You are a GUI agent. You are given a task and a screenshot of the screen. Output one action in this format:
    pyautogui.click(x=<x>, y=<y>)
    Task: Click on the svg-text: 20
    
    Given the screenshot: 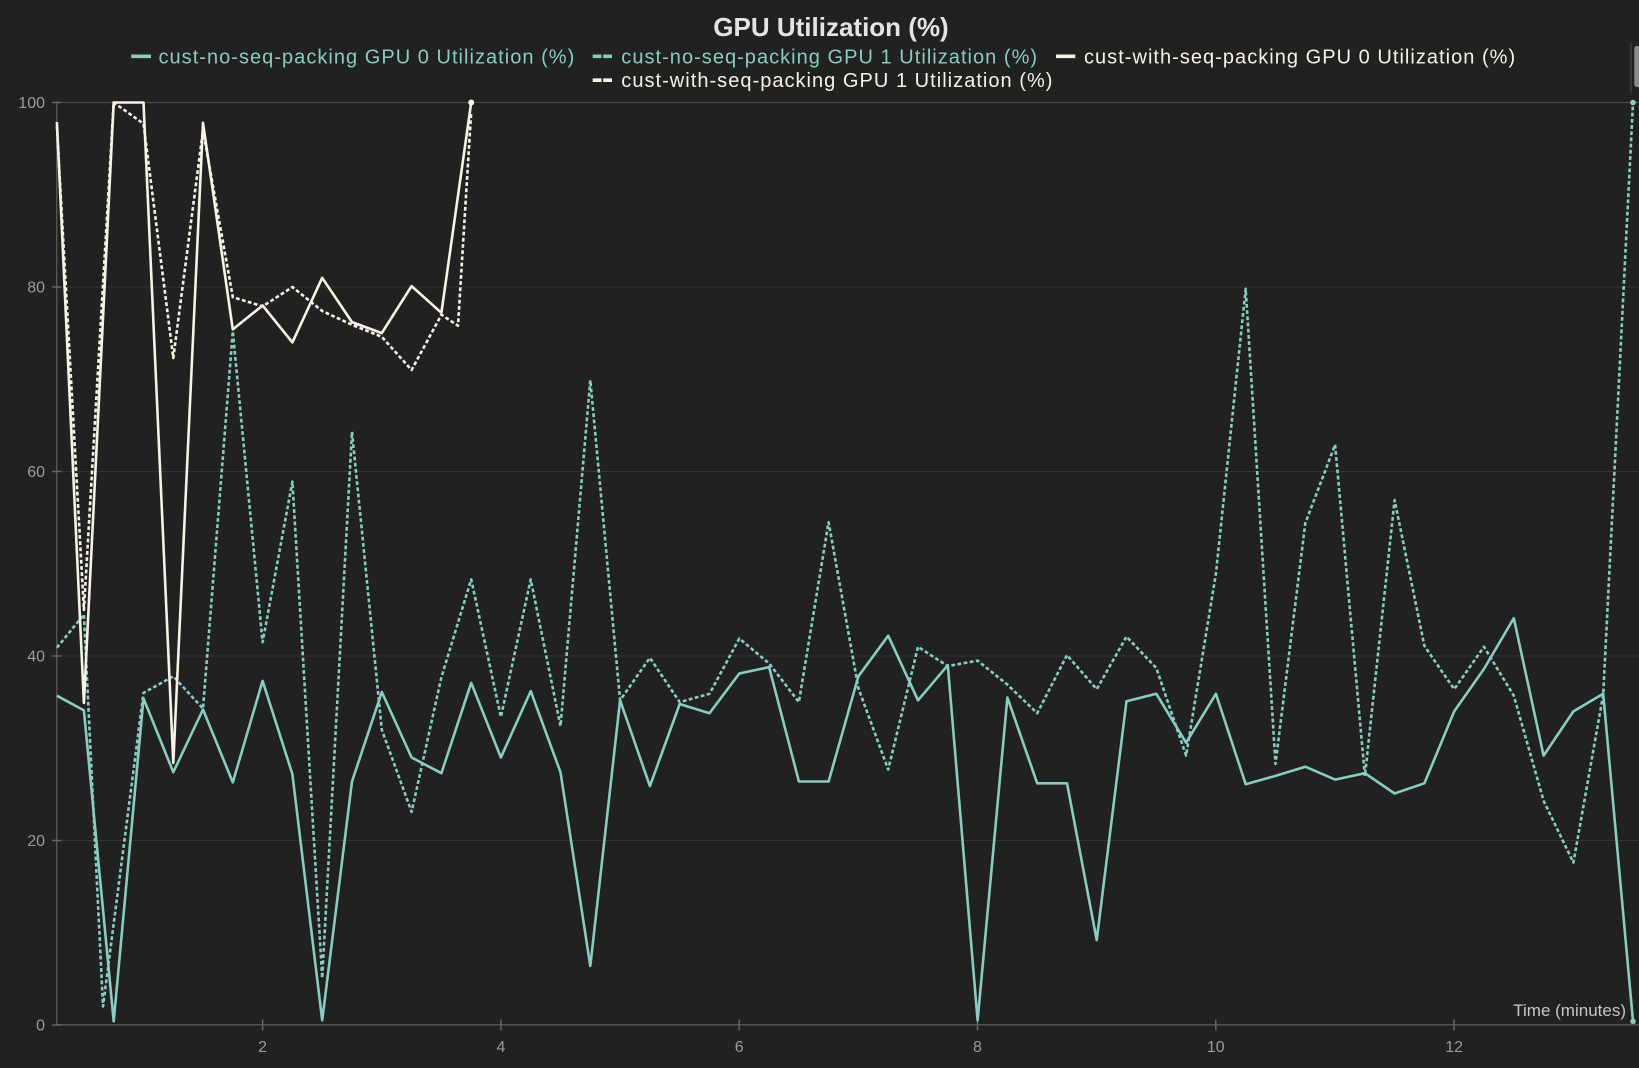 What is the action you would take?
    pyautogui.click(x=36, y=841)
    